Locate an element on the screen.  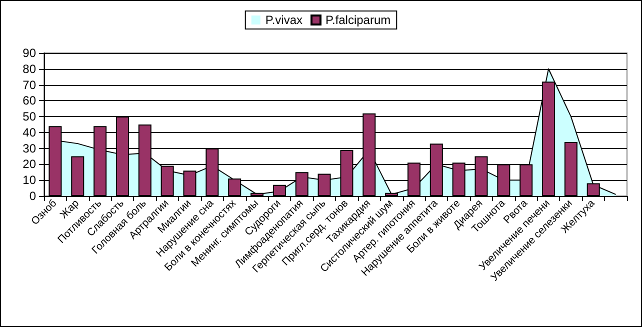
y-tick-label: 80 is located at coordinates (29, 69).